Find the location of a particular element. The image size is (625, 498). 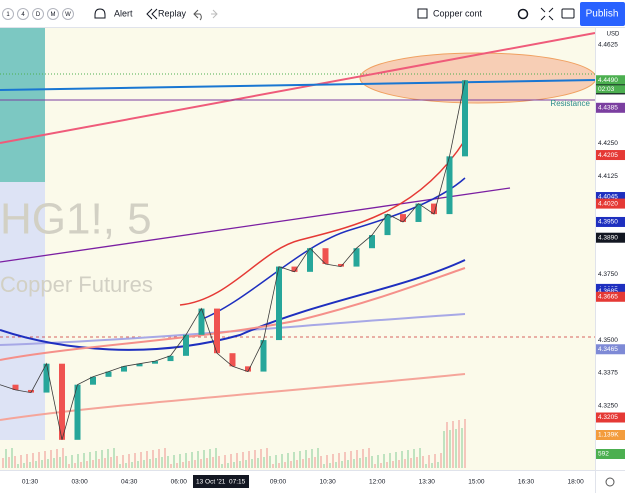

price-label: 4.3665 is located at coordinates (608, 296).